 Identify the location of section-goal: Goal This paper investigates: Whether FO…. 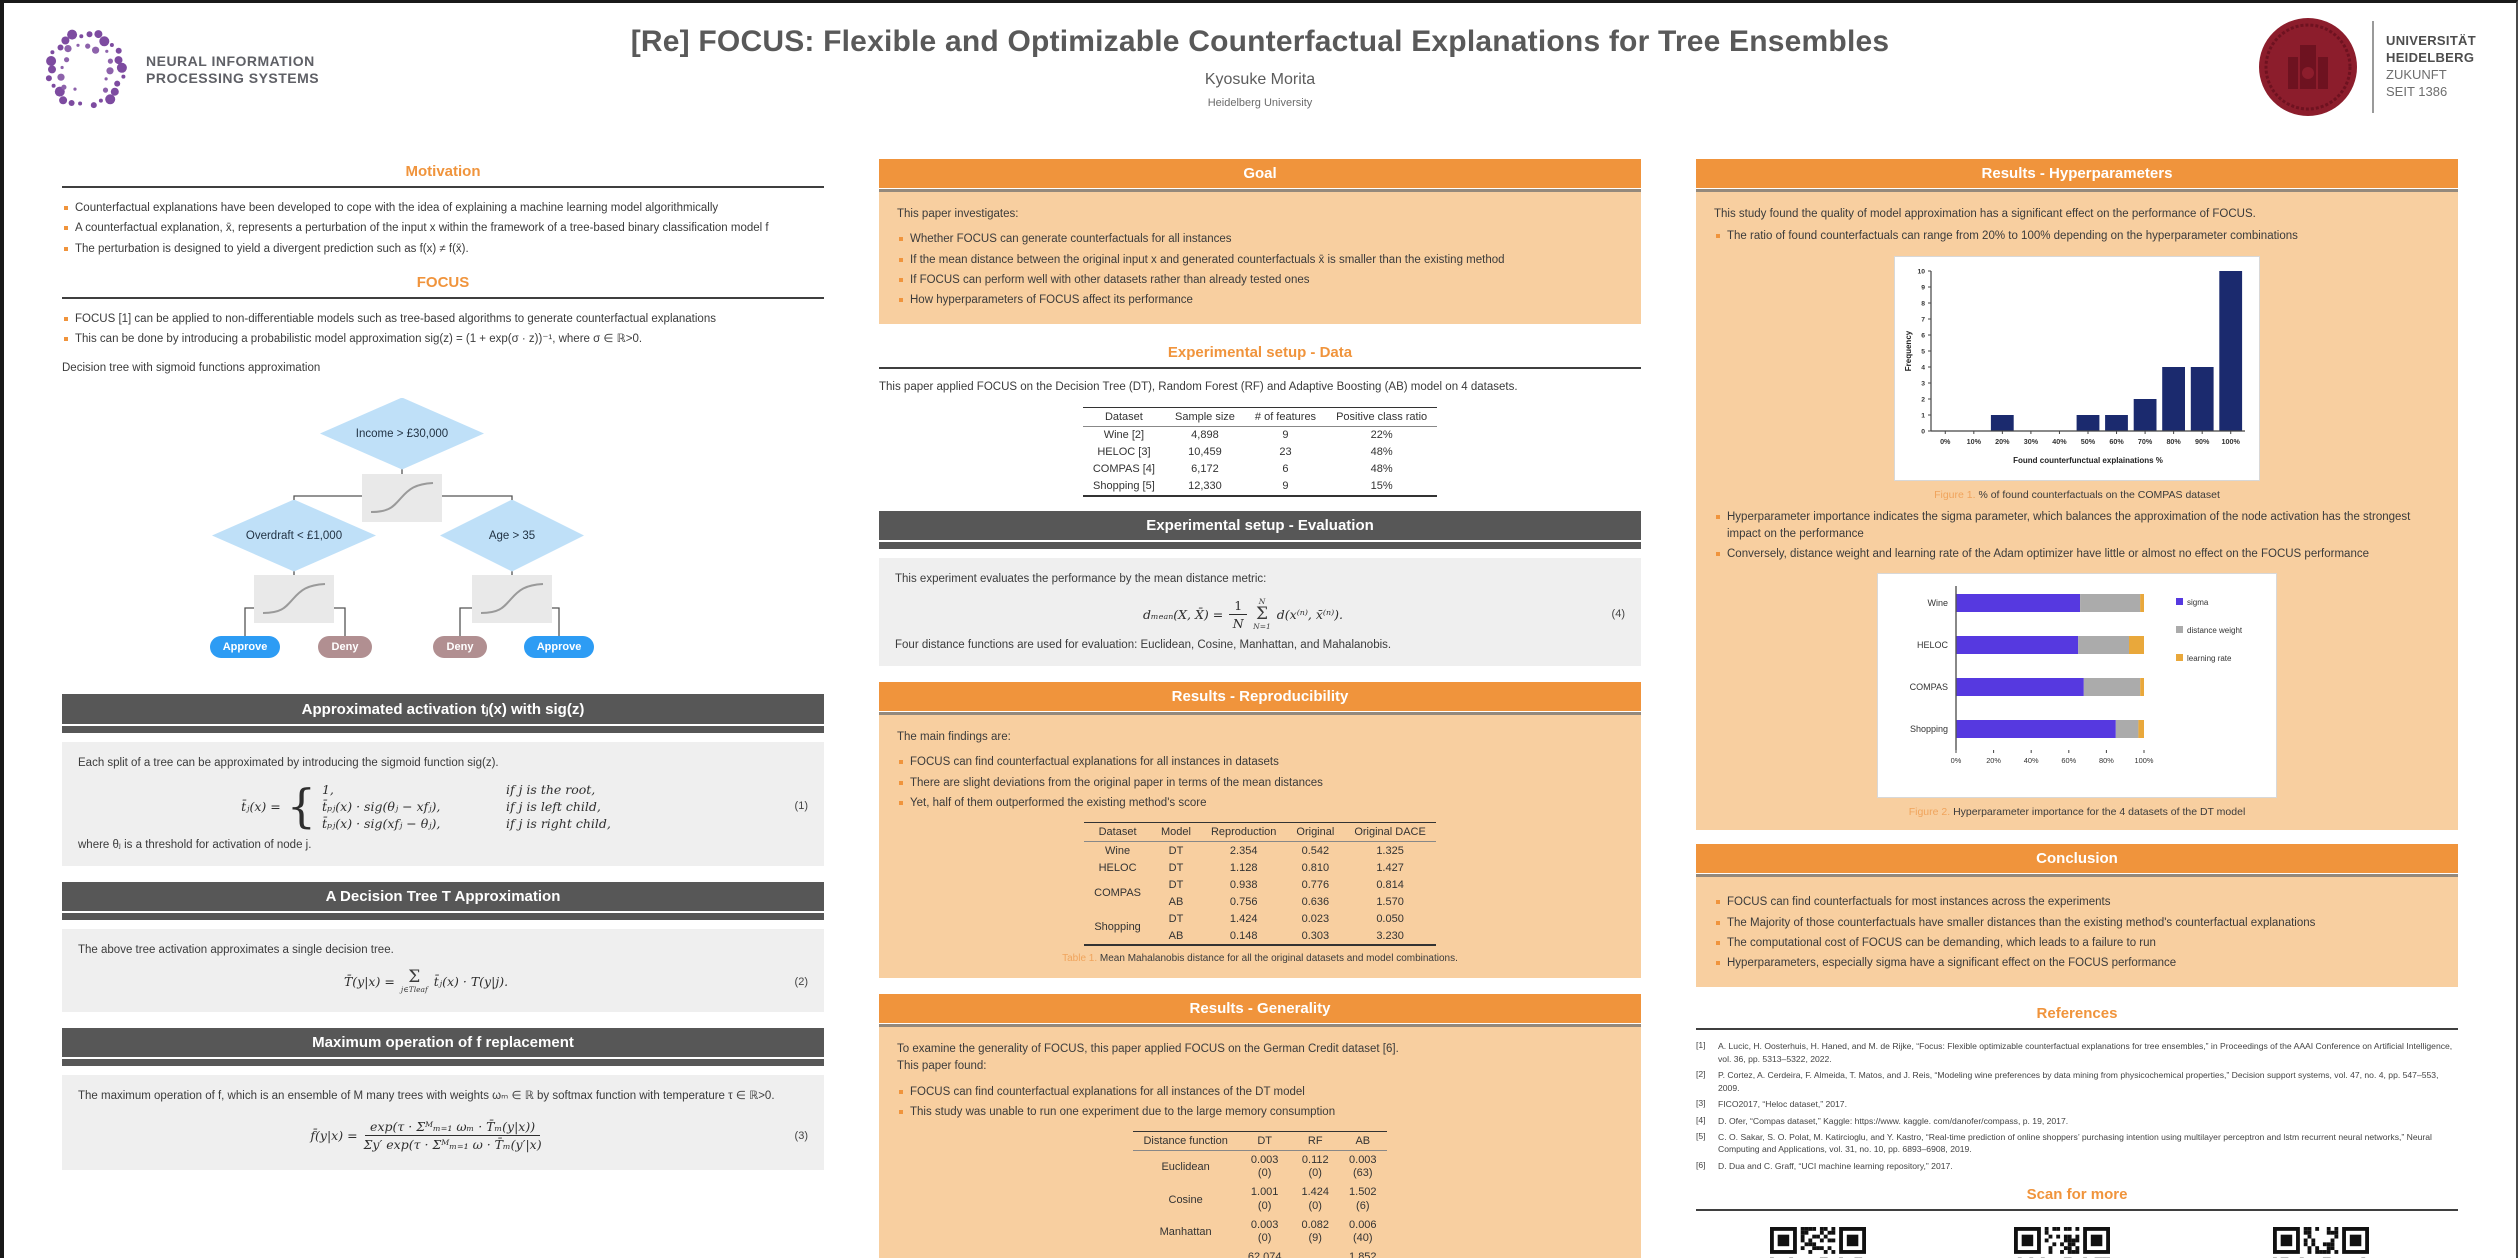
(1260, 242).